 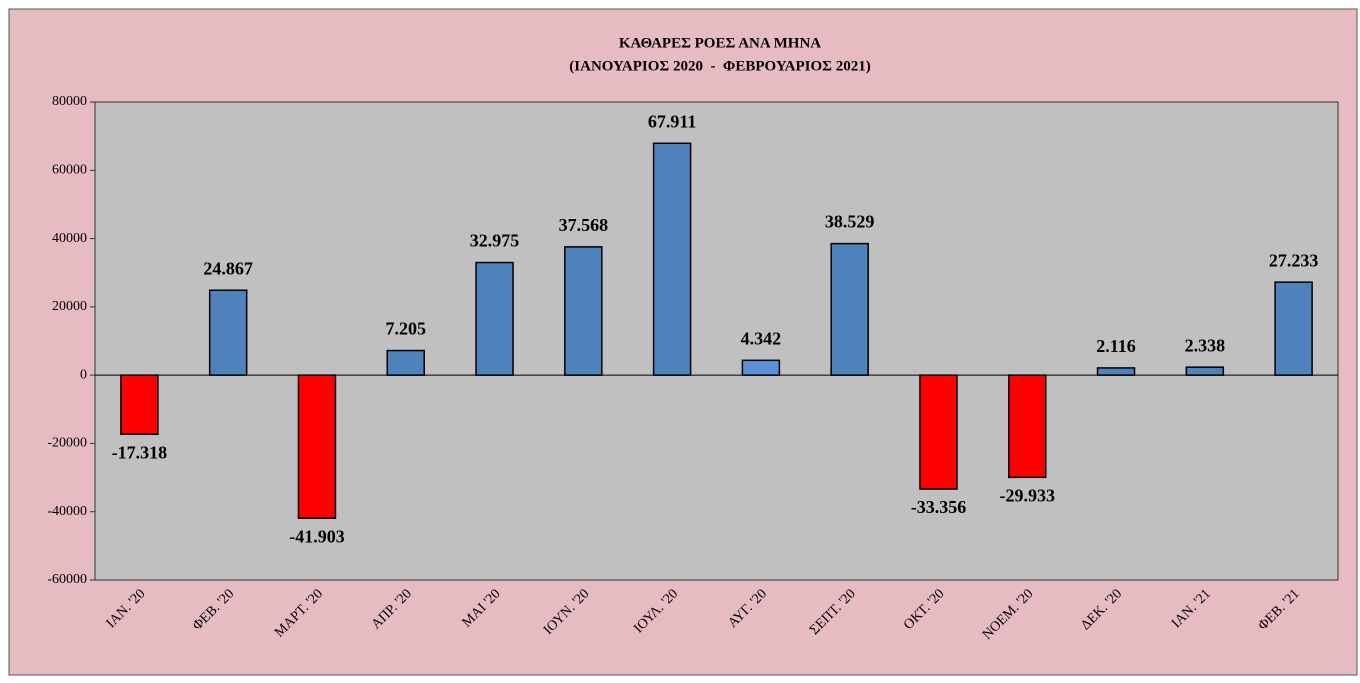 I want to click on data-label: 38.529, so click(x=850, y=222).